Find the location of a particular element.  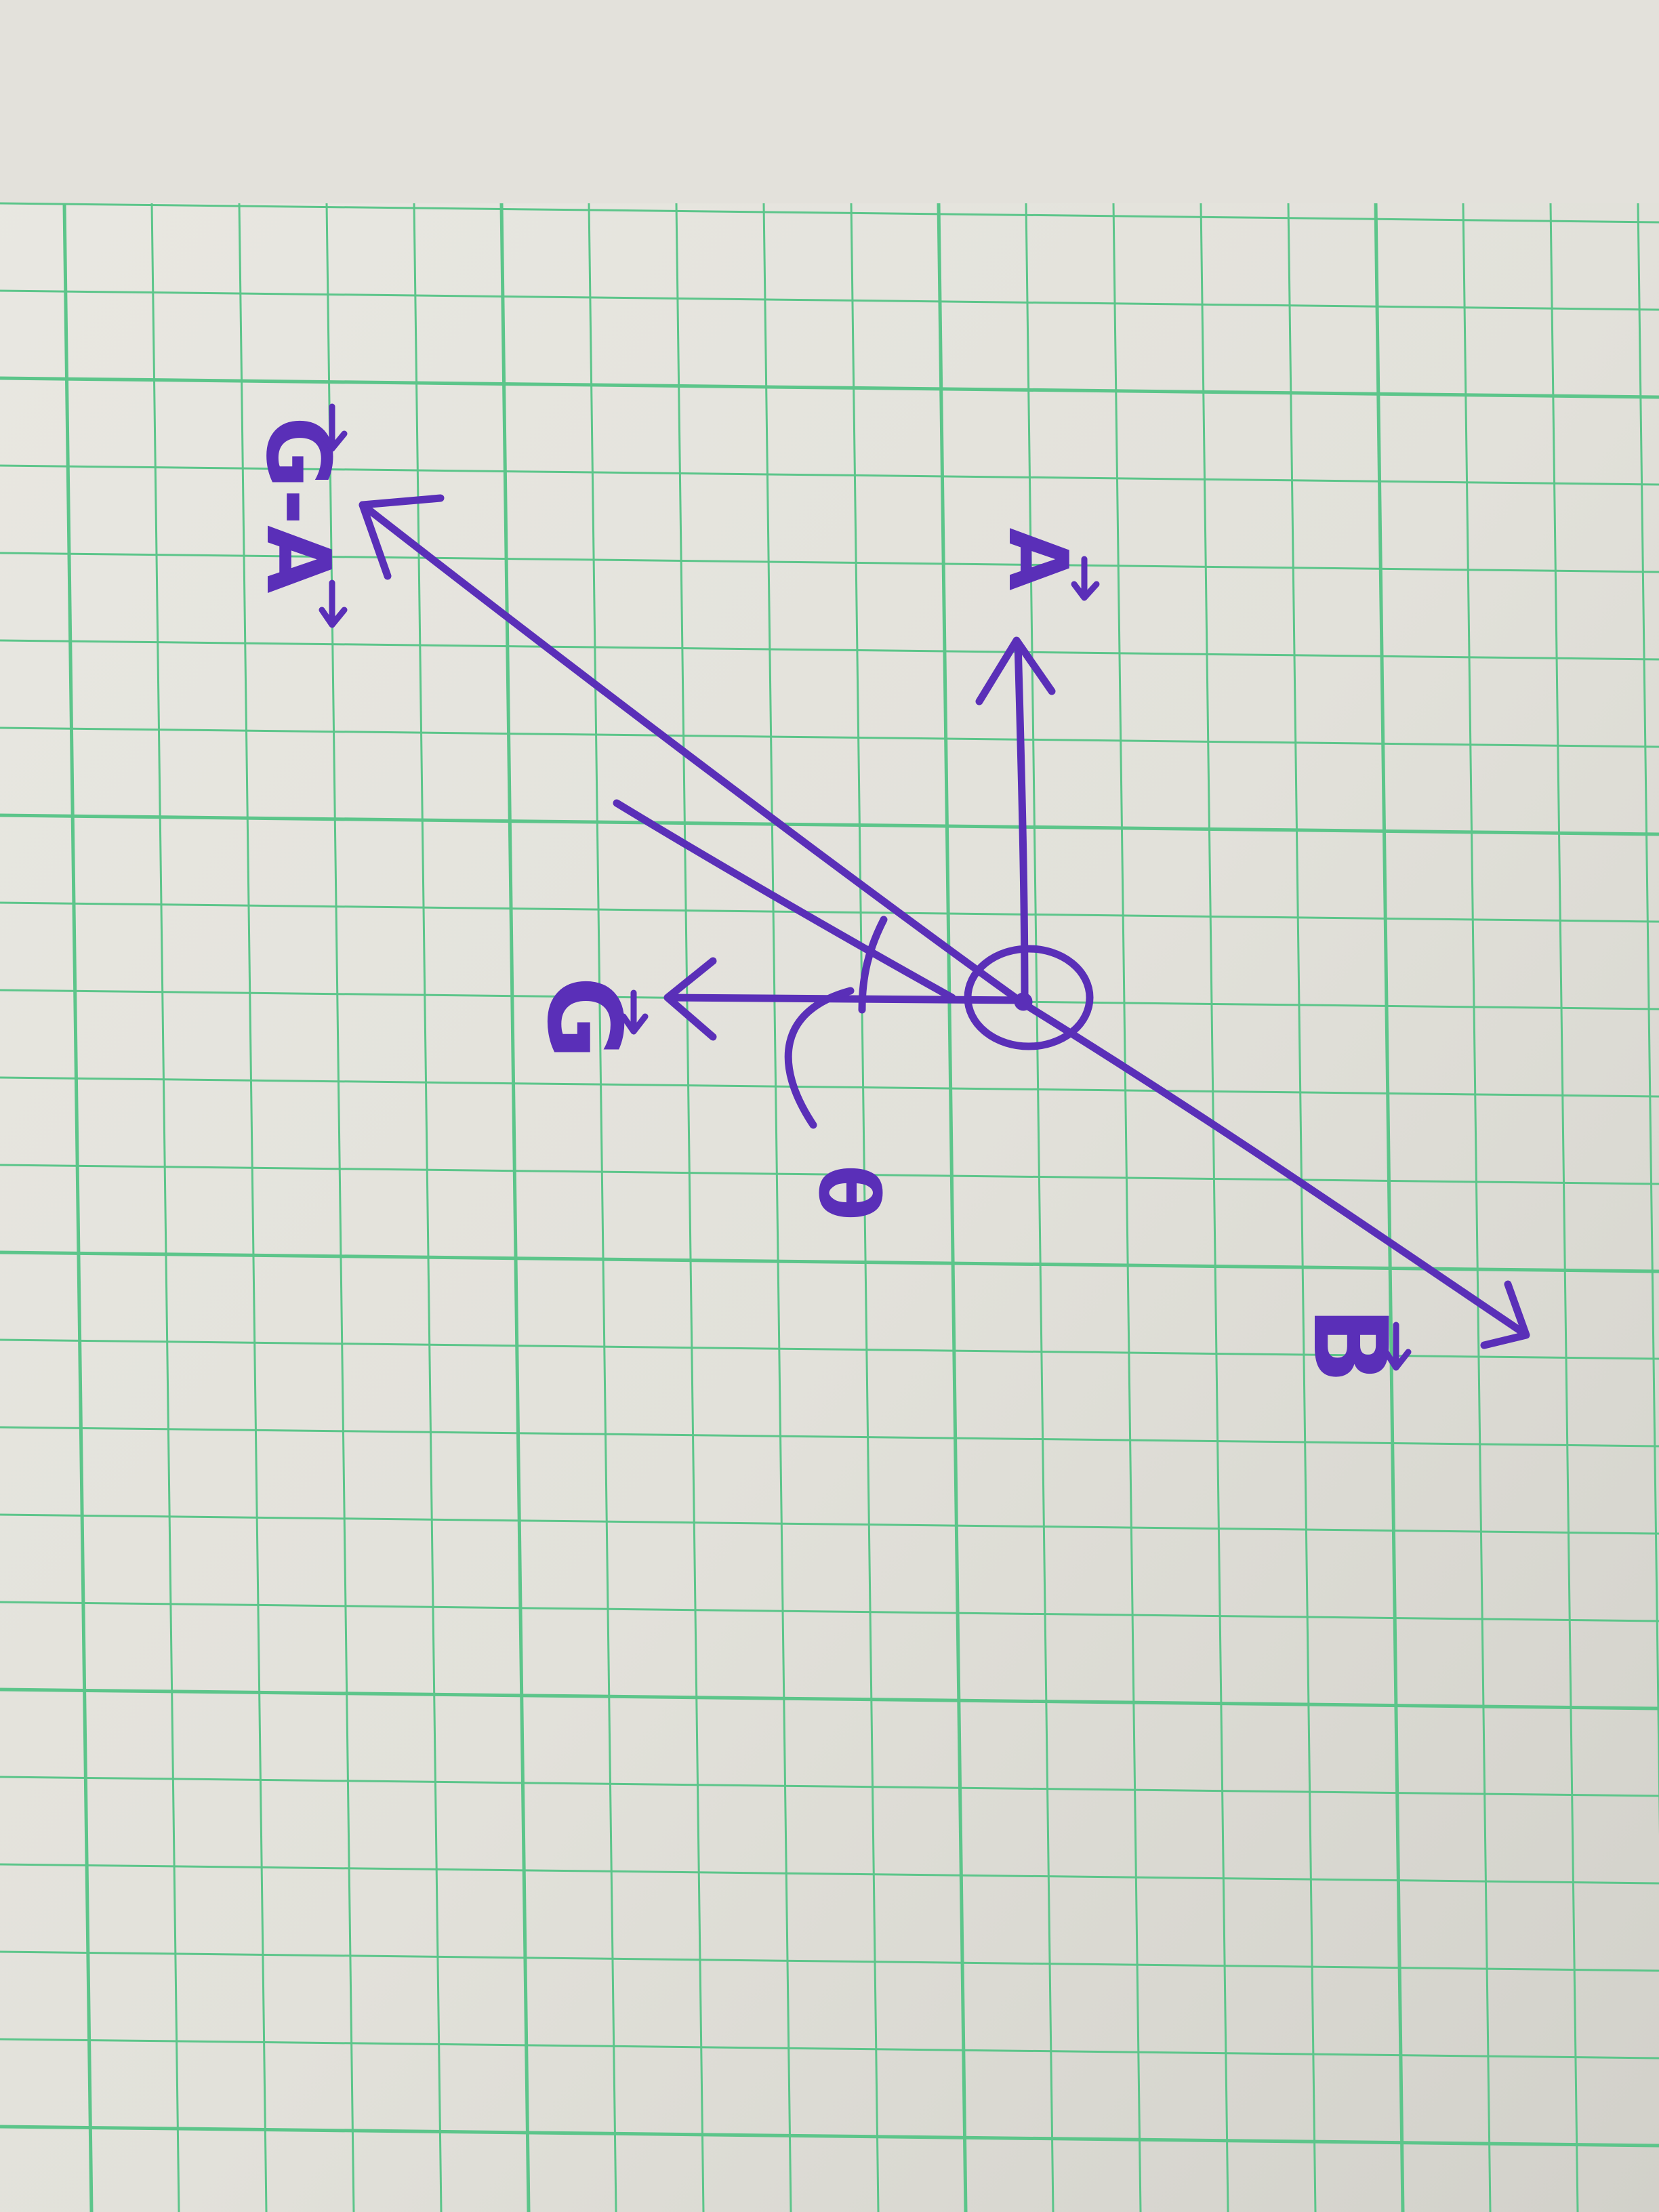

vector-a-arrowhead is located at coordinates (1016, 670).